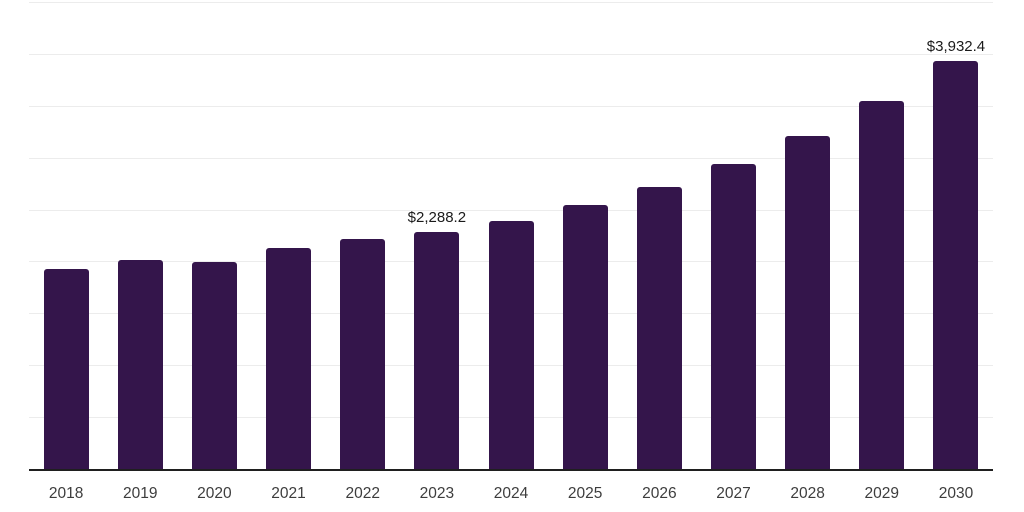 Image resolution: width=1024 pixels, height=512 pixels. I want to click on bar-group-2026, so click(659, 235).